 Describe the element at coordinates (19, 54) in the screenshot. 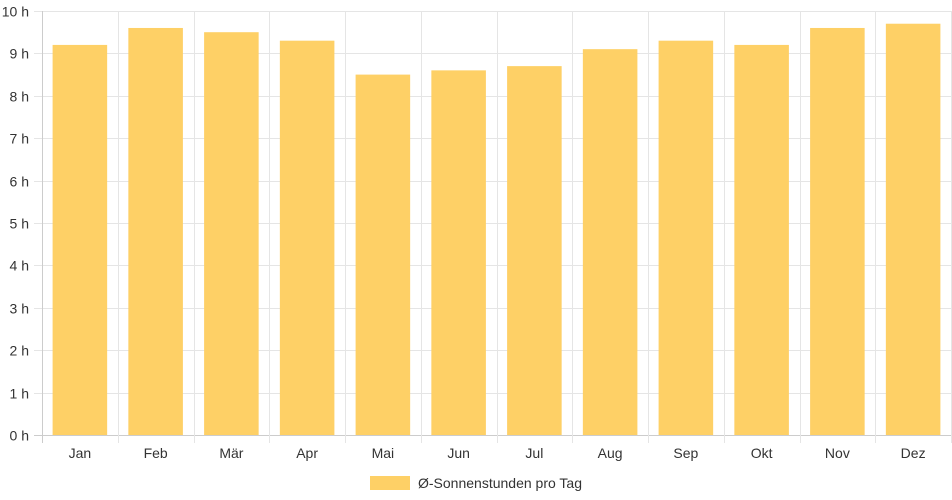

I see `y-tick-label: 9 h` at that location.